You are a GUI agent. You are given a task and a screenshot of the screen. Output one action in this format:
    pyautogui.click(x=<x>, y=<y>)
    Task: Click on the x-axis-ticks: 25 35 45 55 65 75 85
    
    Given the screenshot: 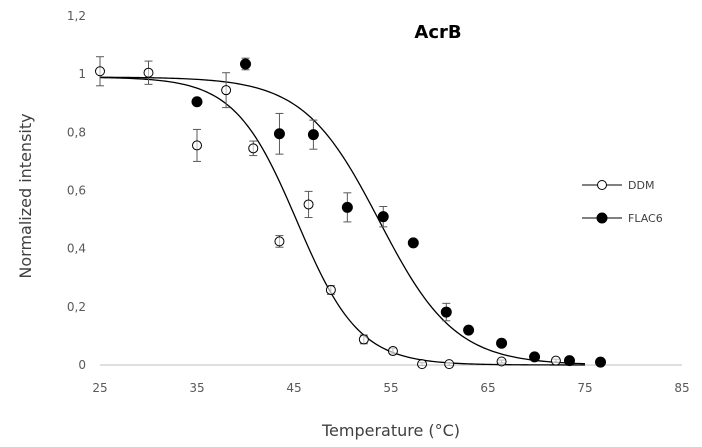 What is the action you would take?
    pyautogui.click(x=390, y=388)
    